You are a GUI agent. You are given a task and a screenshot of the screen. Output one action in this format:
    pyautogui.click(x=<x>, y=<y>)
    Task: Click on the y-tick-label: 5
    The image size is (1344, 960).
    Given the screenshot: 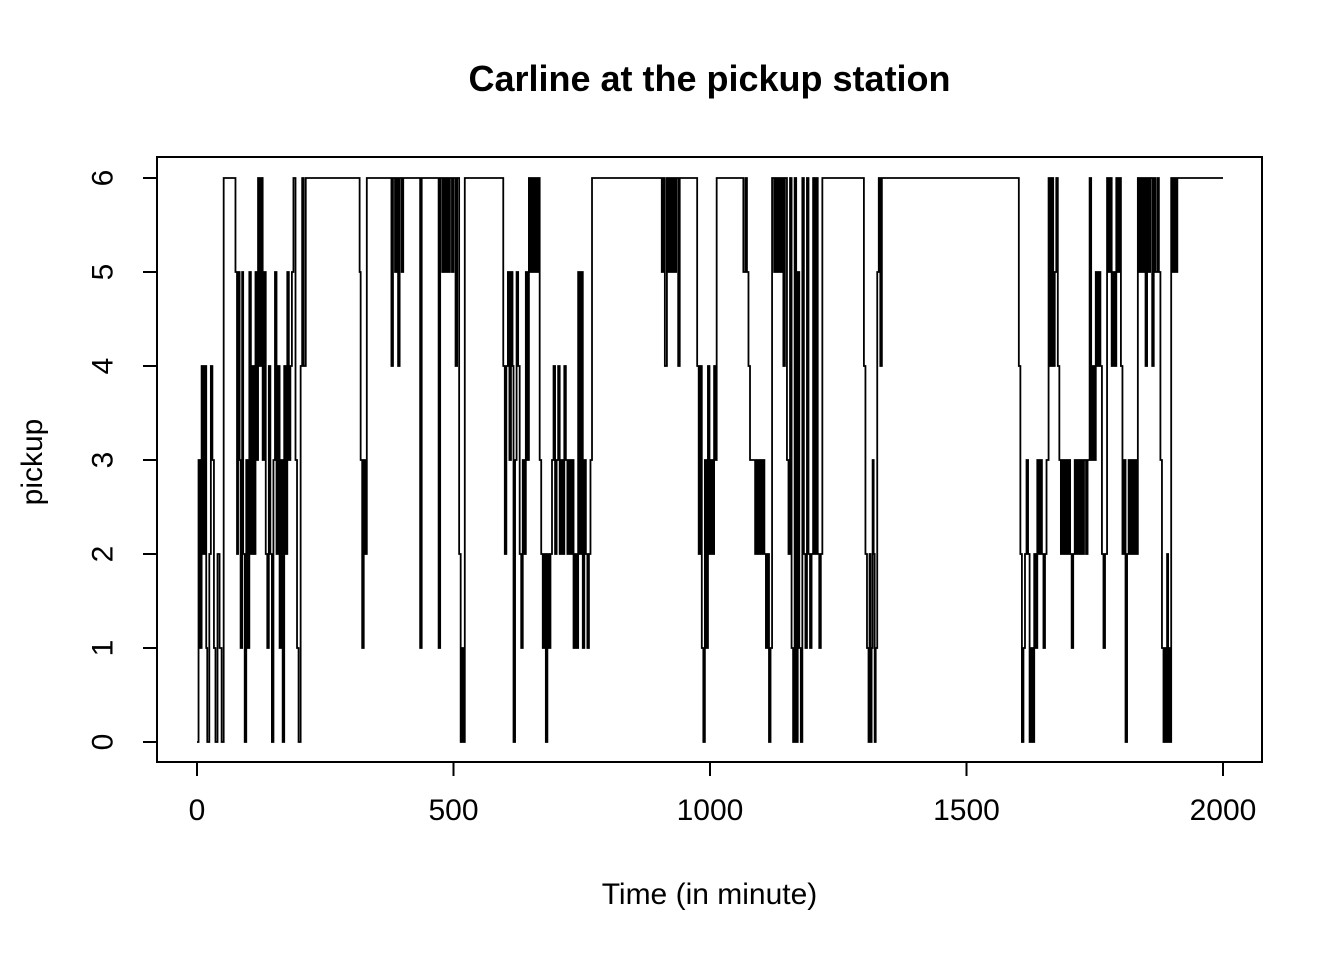 What is the action you would take?
    pyautogui.click(x=103, y=272)
    